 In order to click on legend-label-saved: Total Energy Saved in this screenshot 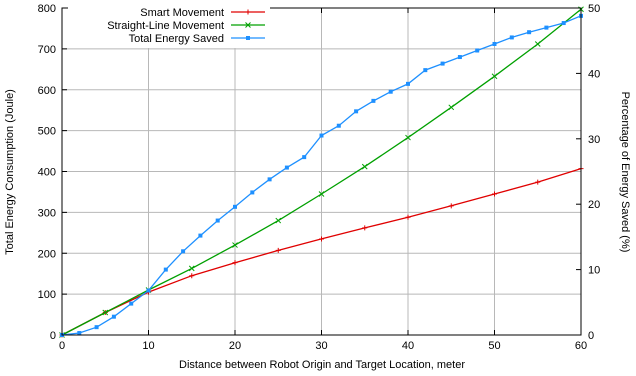, I will do `click(176, 39)`.